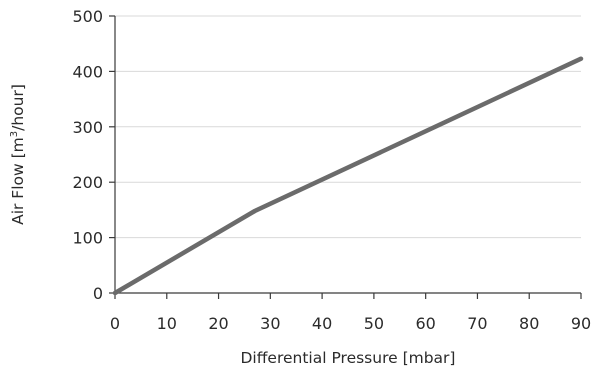  What do you see at coordinates (87, 71) in the screenshot?
I see `y-tick-label: 400` at bounding box center [87, 71].